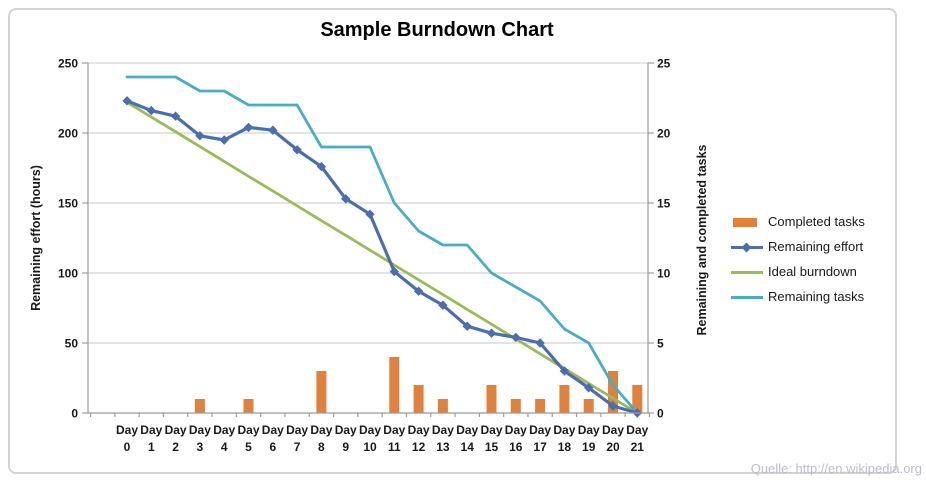 This screenshot has width=926, height=492. What do you see at coordinates (540, 430) in the screenshot?
I see `x-label-word-17: Day` at bounding box center [540, 430].